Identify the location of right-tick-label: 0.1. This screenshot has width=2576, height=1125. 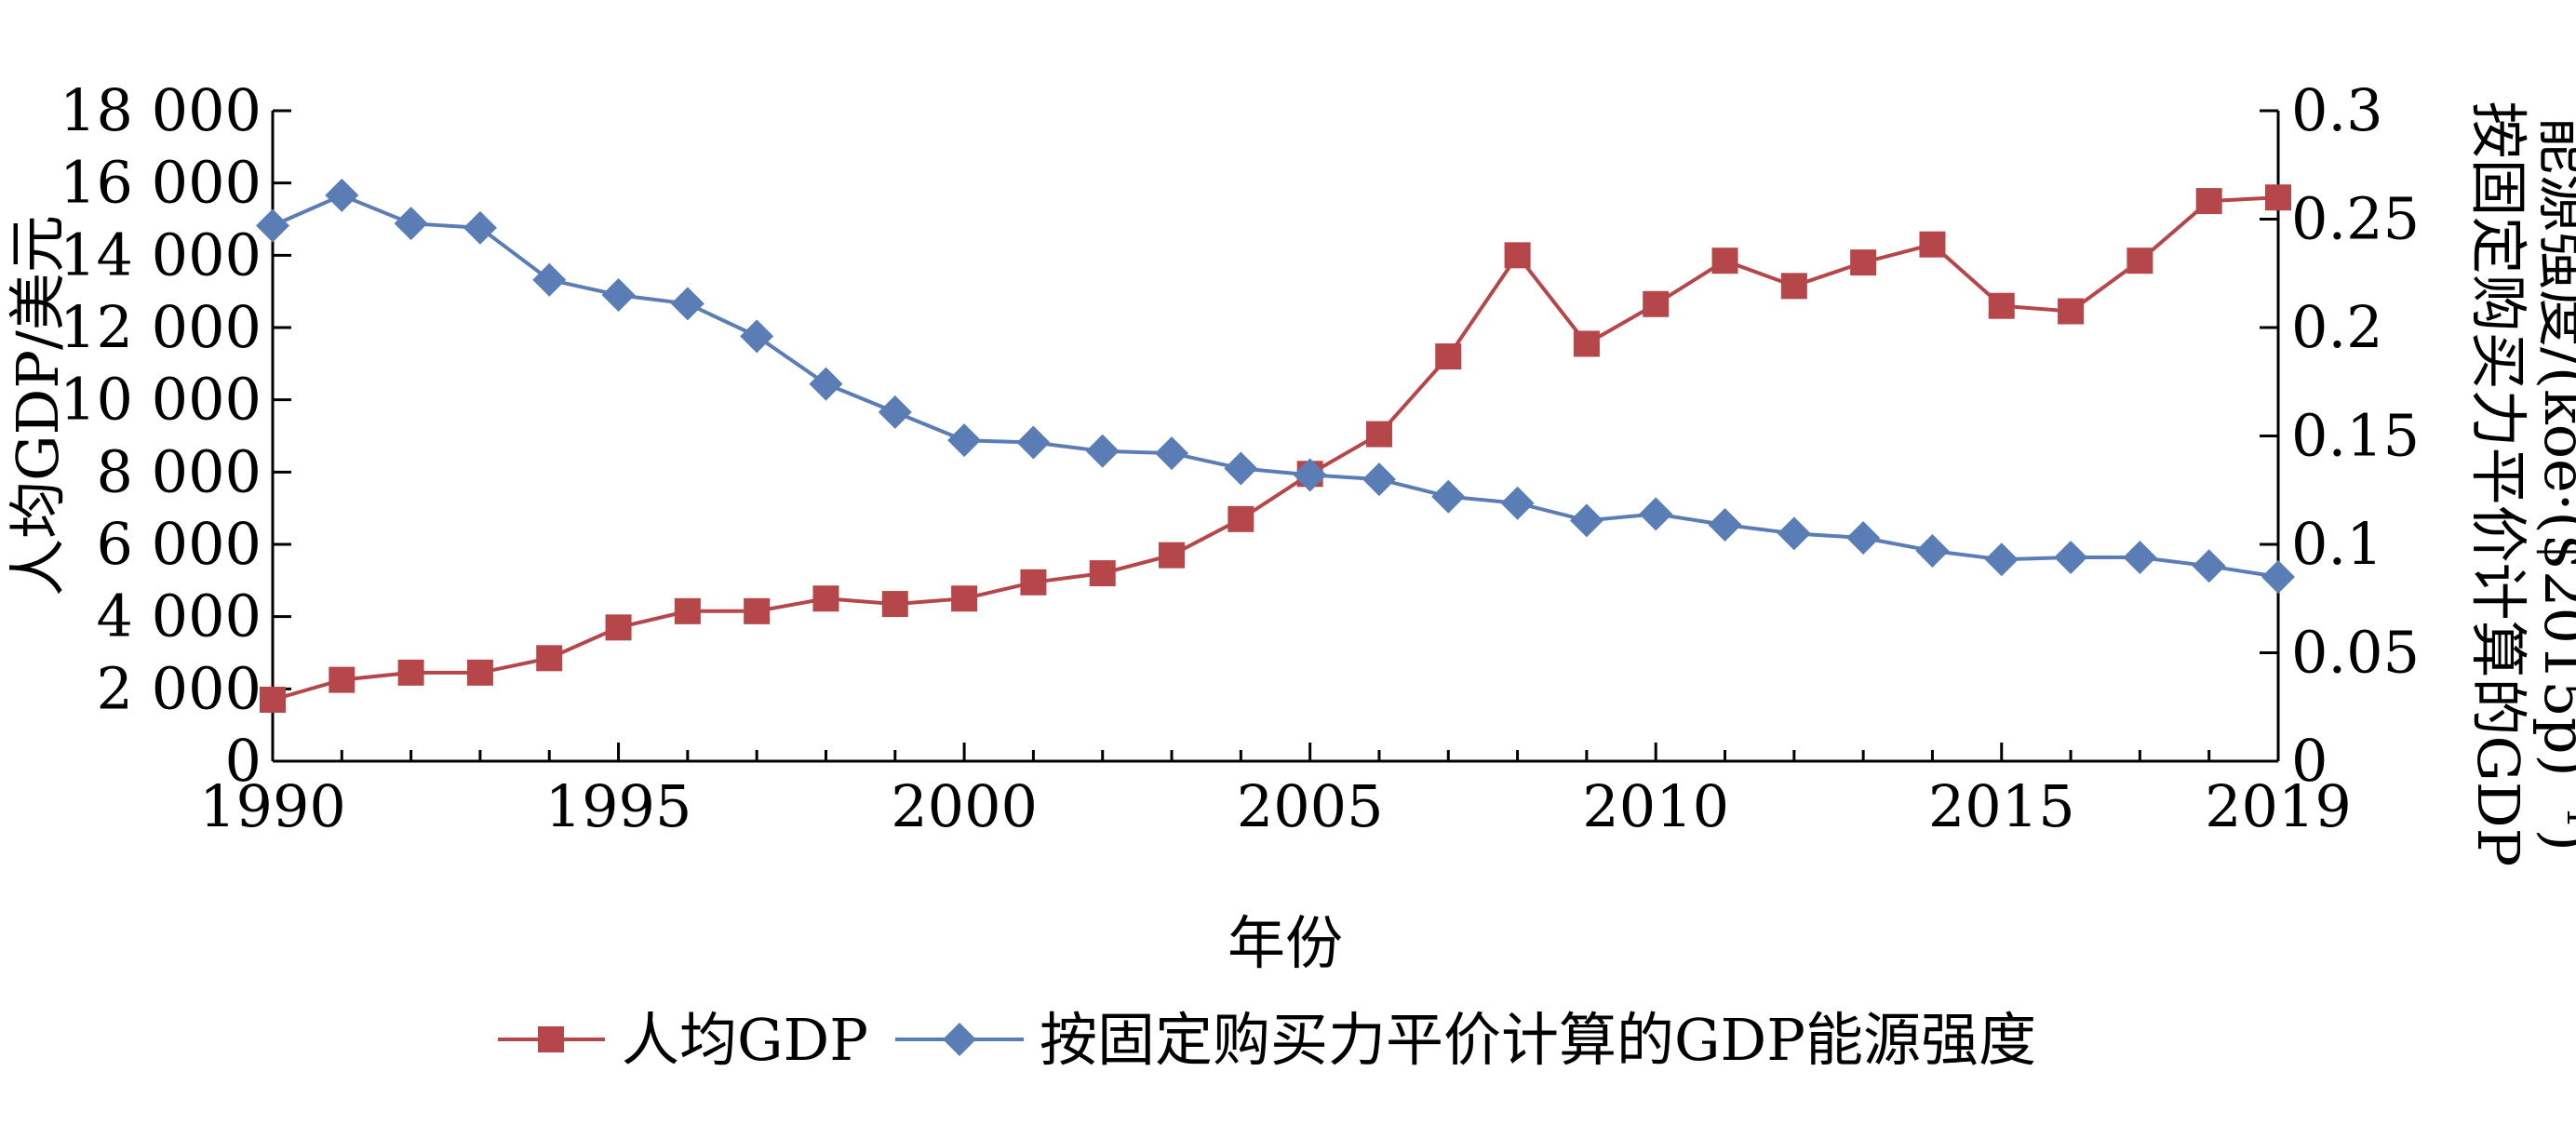
(2337, 544).